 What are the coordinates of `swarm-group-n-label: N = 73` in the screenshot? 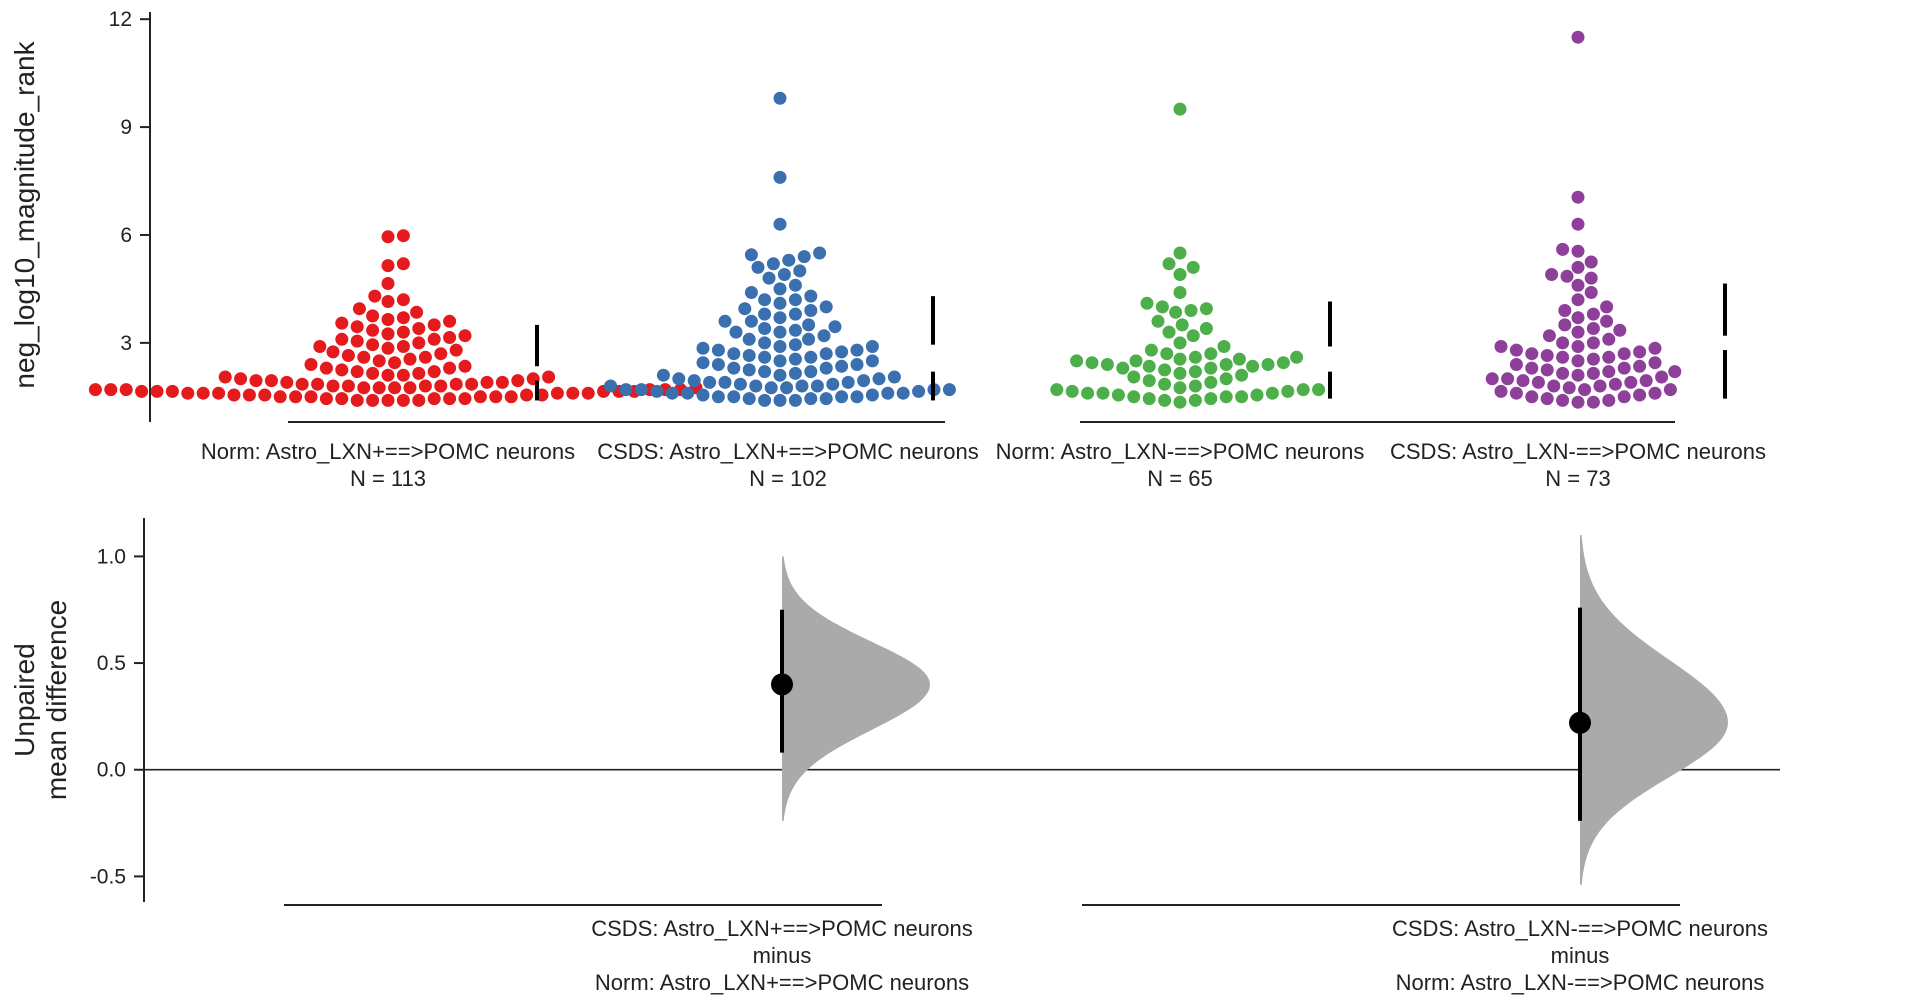 It's located at (1577, 478).